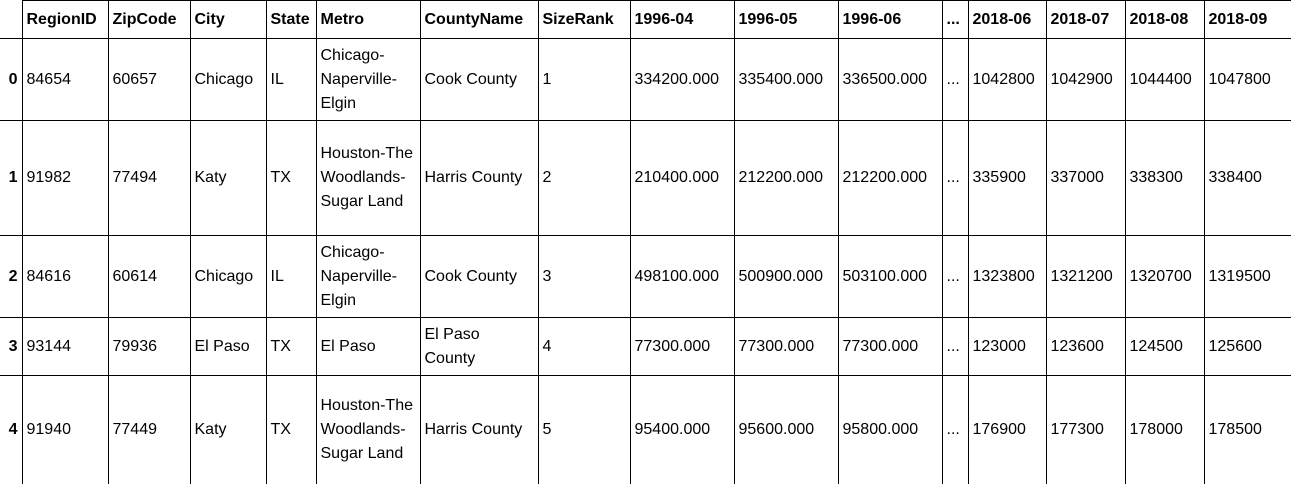 Image resolution: width=1292 pixels, height=496 pixels. I want to click on table-cell: 1320700, so click(1164, 276).